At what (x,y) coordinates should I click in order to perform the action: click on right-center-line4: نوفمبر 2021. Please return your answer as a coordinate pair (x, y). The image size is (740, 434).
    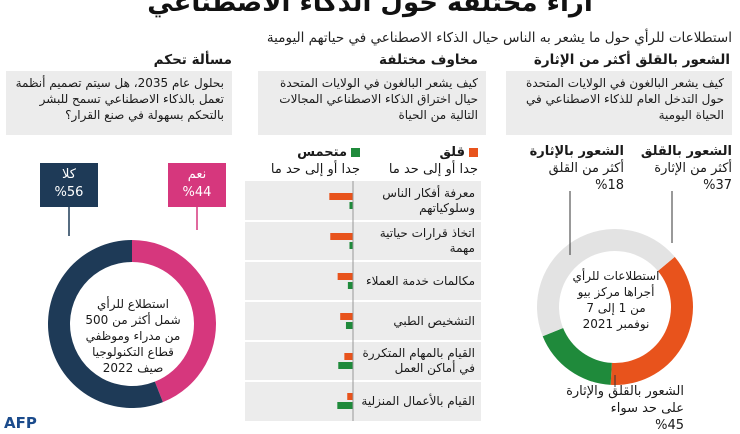
    Looking at the image, I should click on (616, 324).